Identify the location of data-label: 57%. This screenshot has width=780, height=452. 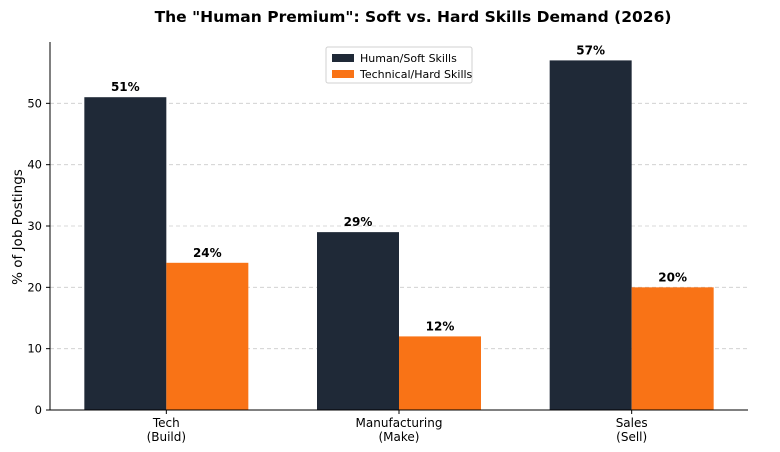
(590, 50).